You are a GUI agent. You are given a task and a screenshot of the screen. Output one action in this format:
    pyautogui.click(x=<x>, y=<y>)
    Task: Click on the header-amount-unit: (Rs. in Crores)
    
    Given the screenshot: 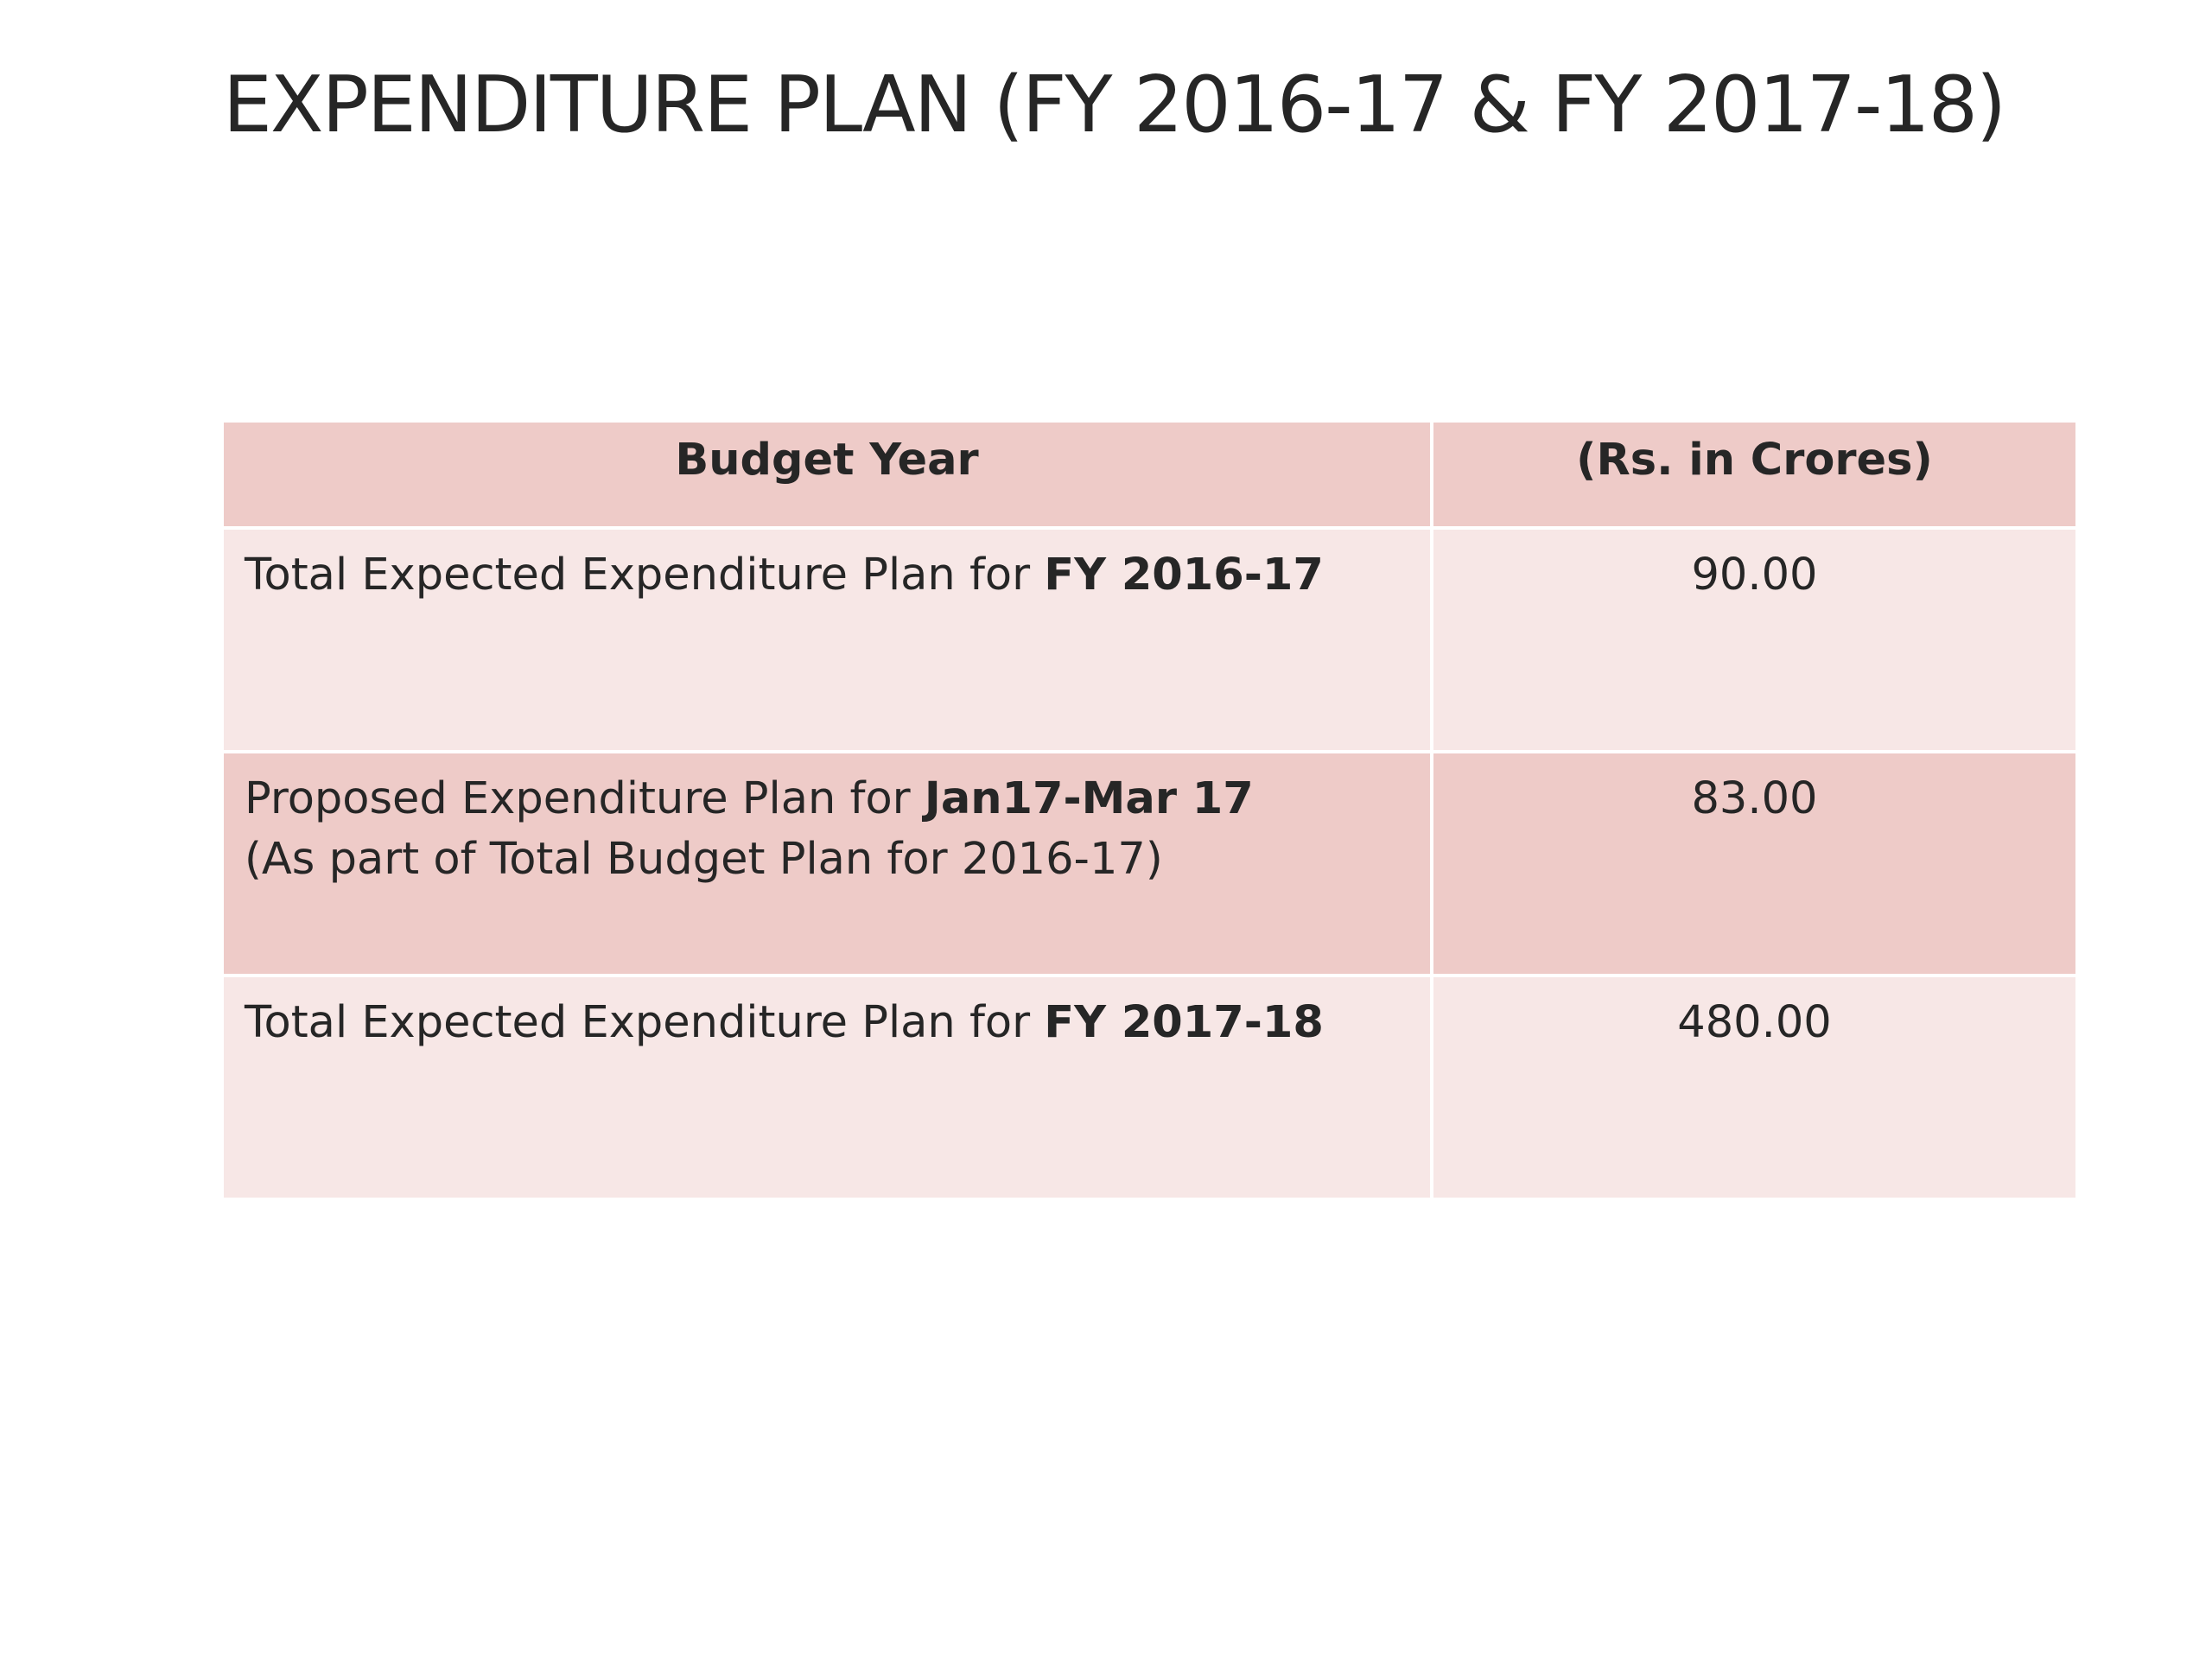 What is the action you would take?
    pyautogui.click(x=1754, y=475)
    